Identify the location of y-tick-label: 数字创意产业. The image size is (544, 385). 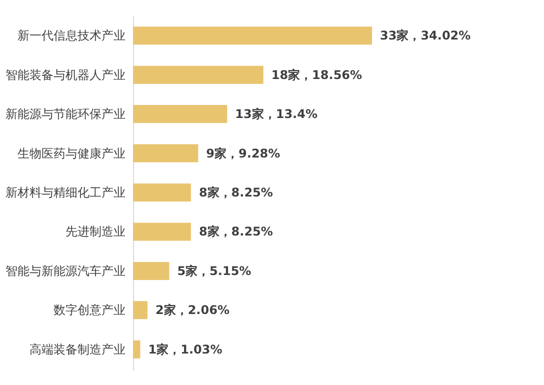
(90, 310).